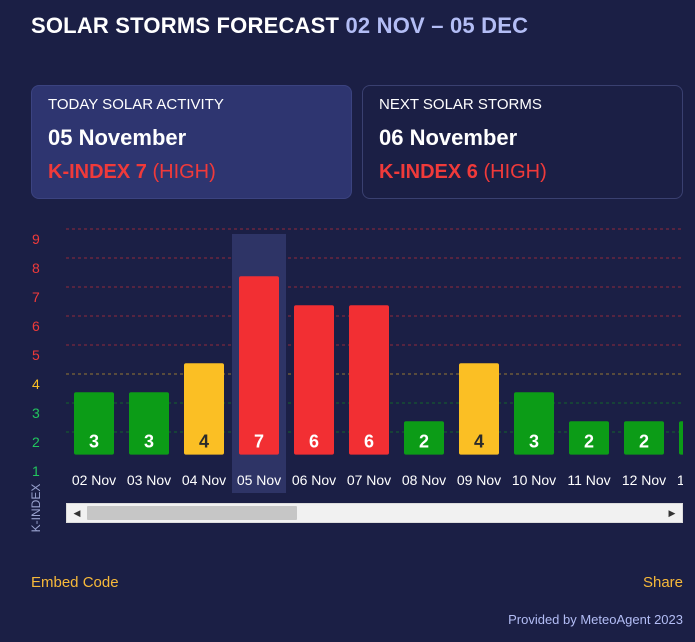  Describe the element at coordinates (136, 104) in the screenshot. I see `today-card-label: TODAY SOLAR ACTIVITY` at that location.